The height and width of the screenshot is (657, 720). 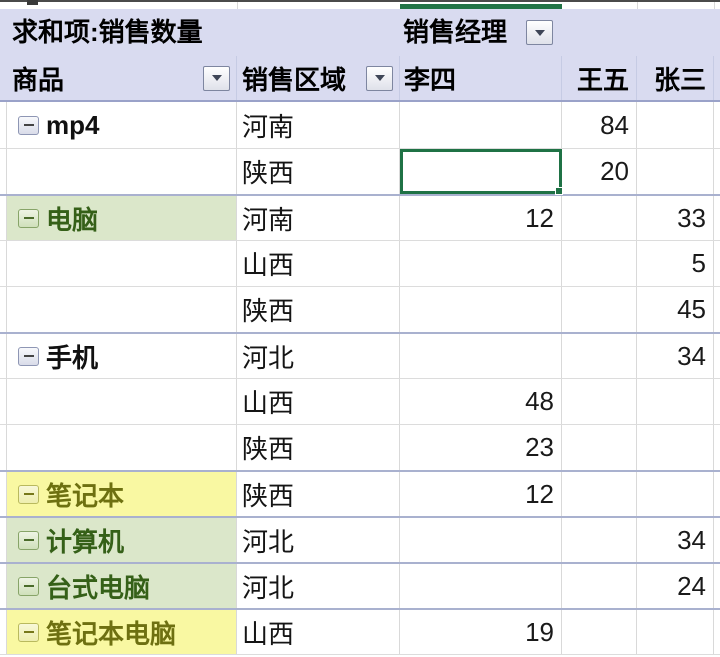 I want to click on table-row: 笔记本电脑 山西 19, so click(x=360, y=631).